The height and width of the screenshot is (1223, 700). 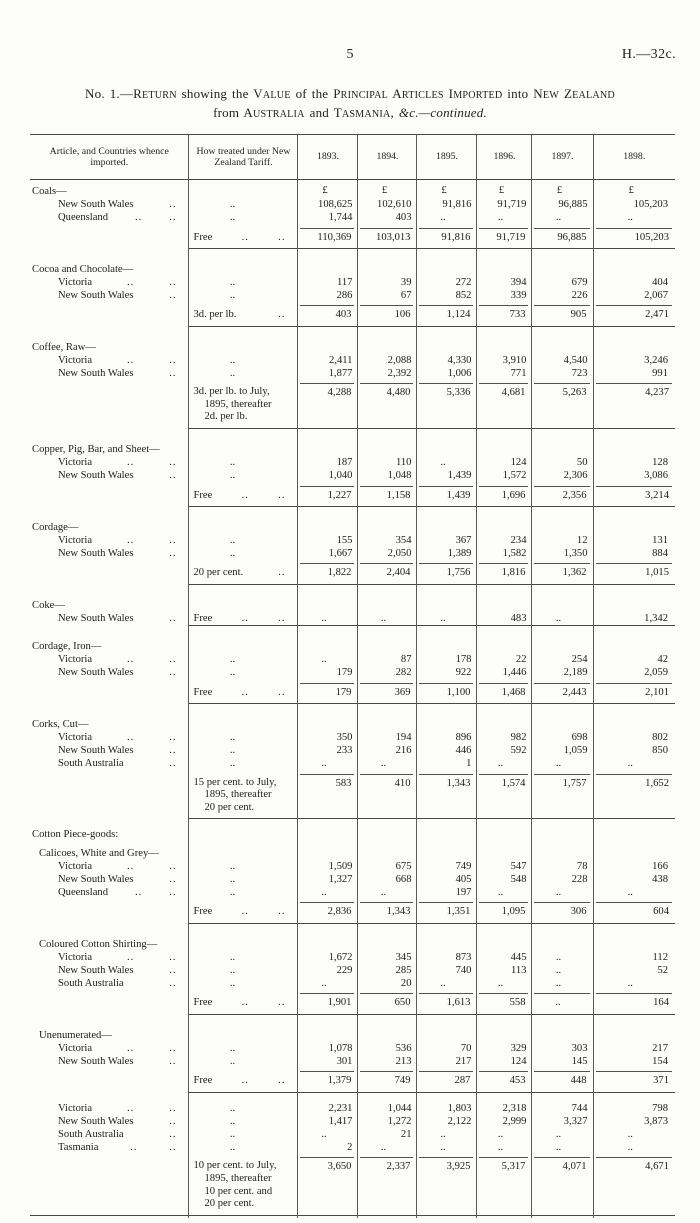 What do you see at coordinates (327, 1121) in the screenshot?
I see `value-cell: 1,417` at bounding box center [327, 1121].